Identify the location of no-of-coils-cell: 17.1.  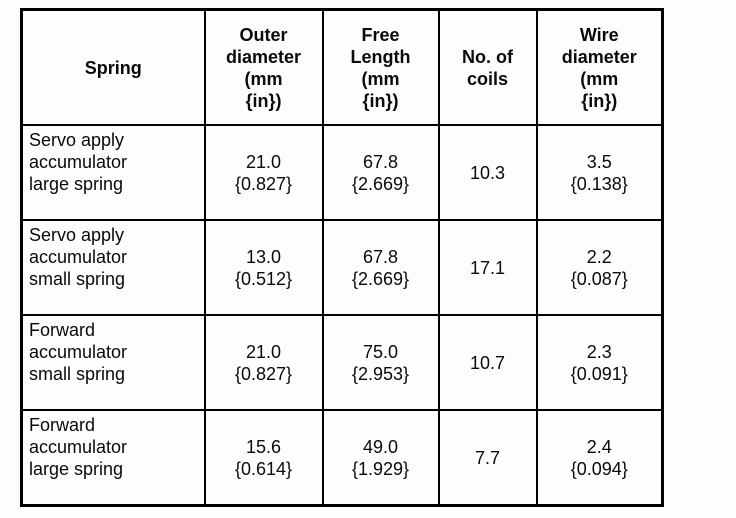
(487, 267).